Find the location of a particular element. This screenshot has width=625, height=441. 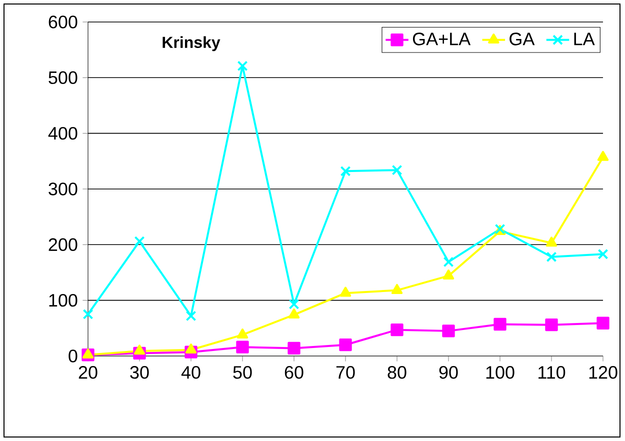

x-tick-label: 100 is located at coordinates (500, 372).